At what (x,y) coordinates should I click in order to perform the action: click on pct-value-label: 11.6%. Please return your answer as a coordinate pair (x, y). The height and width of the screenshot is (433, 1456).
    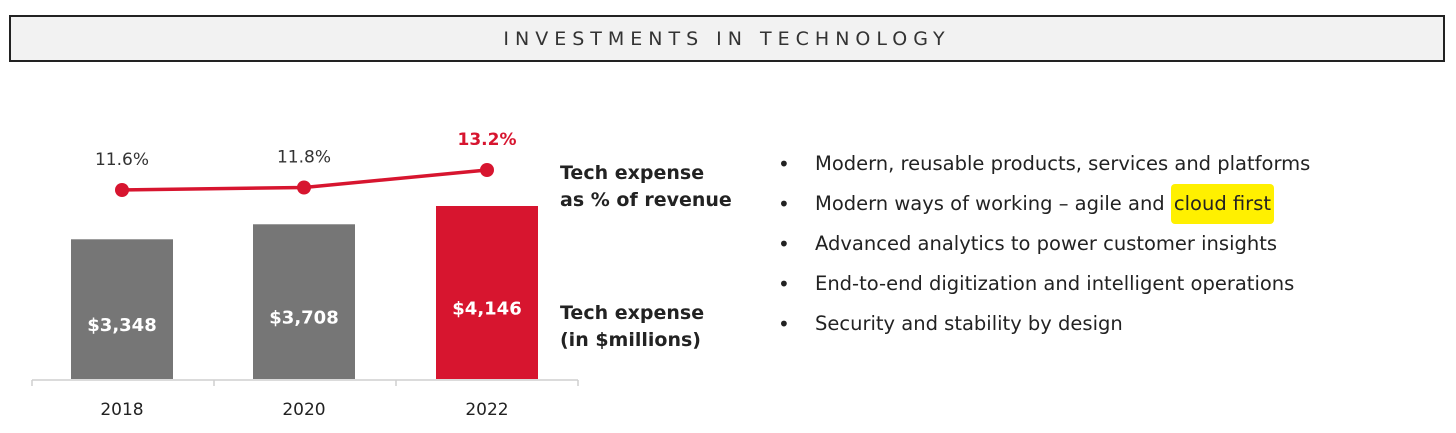
    Looking at the image, I should click on (122, 160).